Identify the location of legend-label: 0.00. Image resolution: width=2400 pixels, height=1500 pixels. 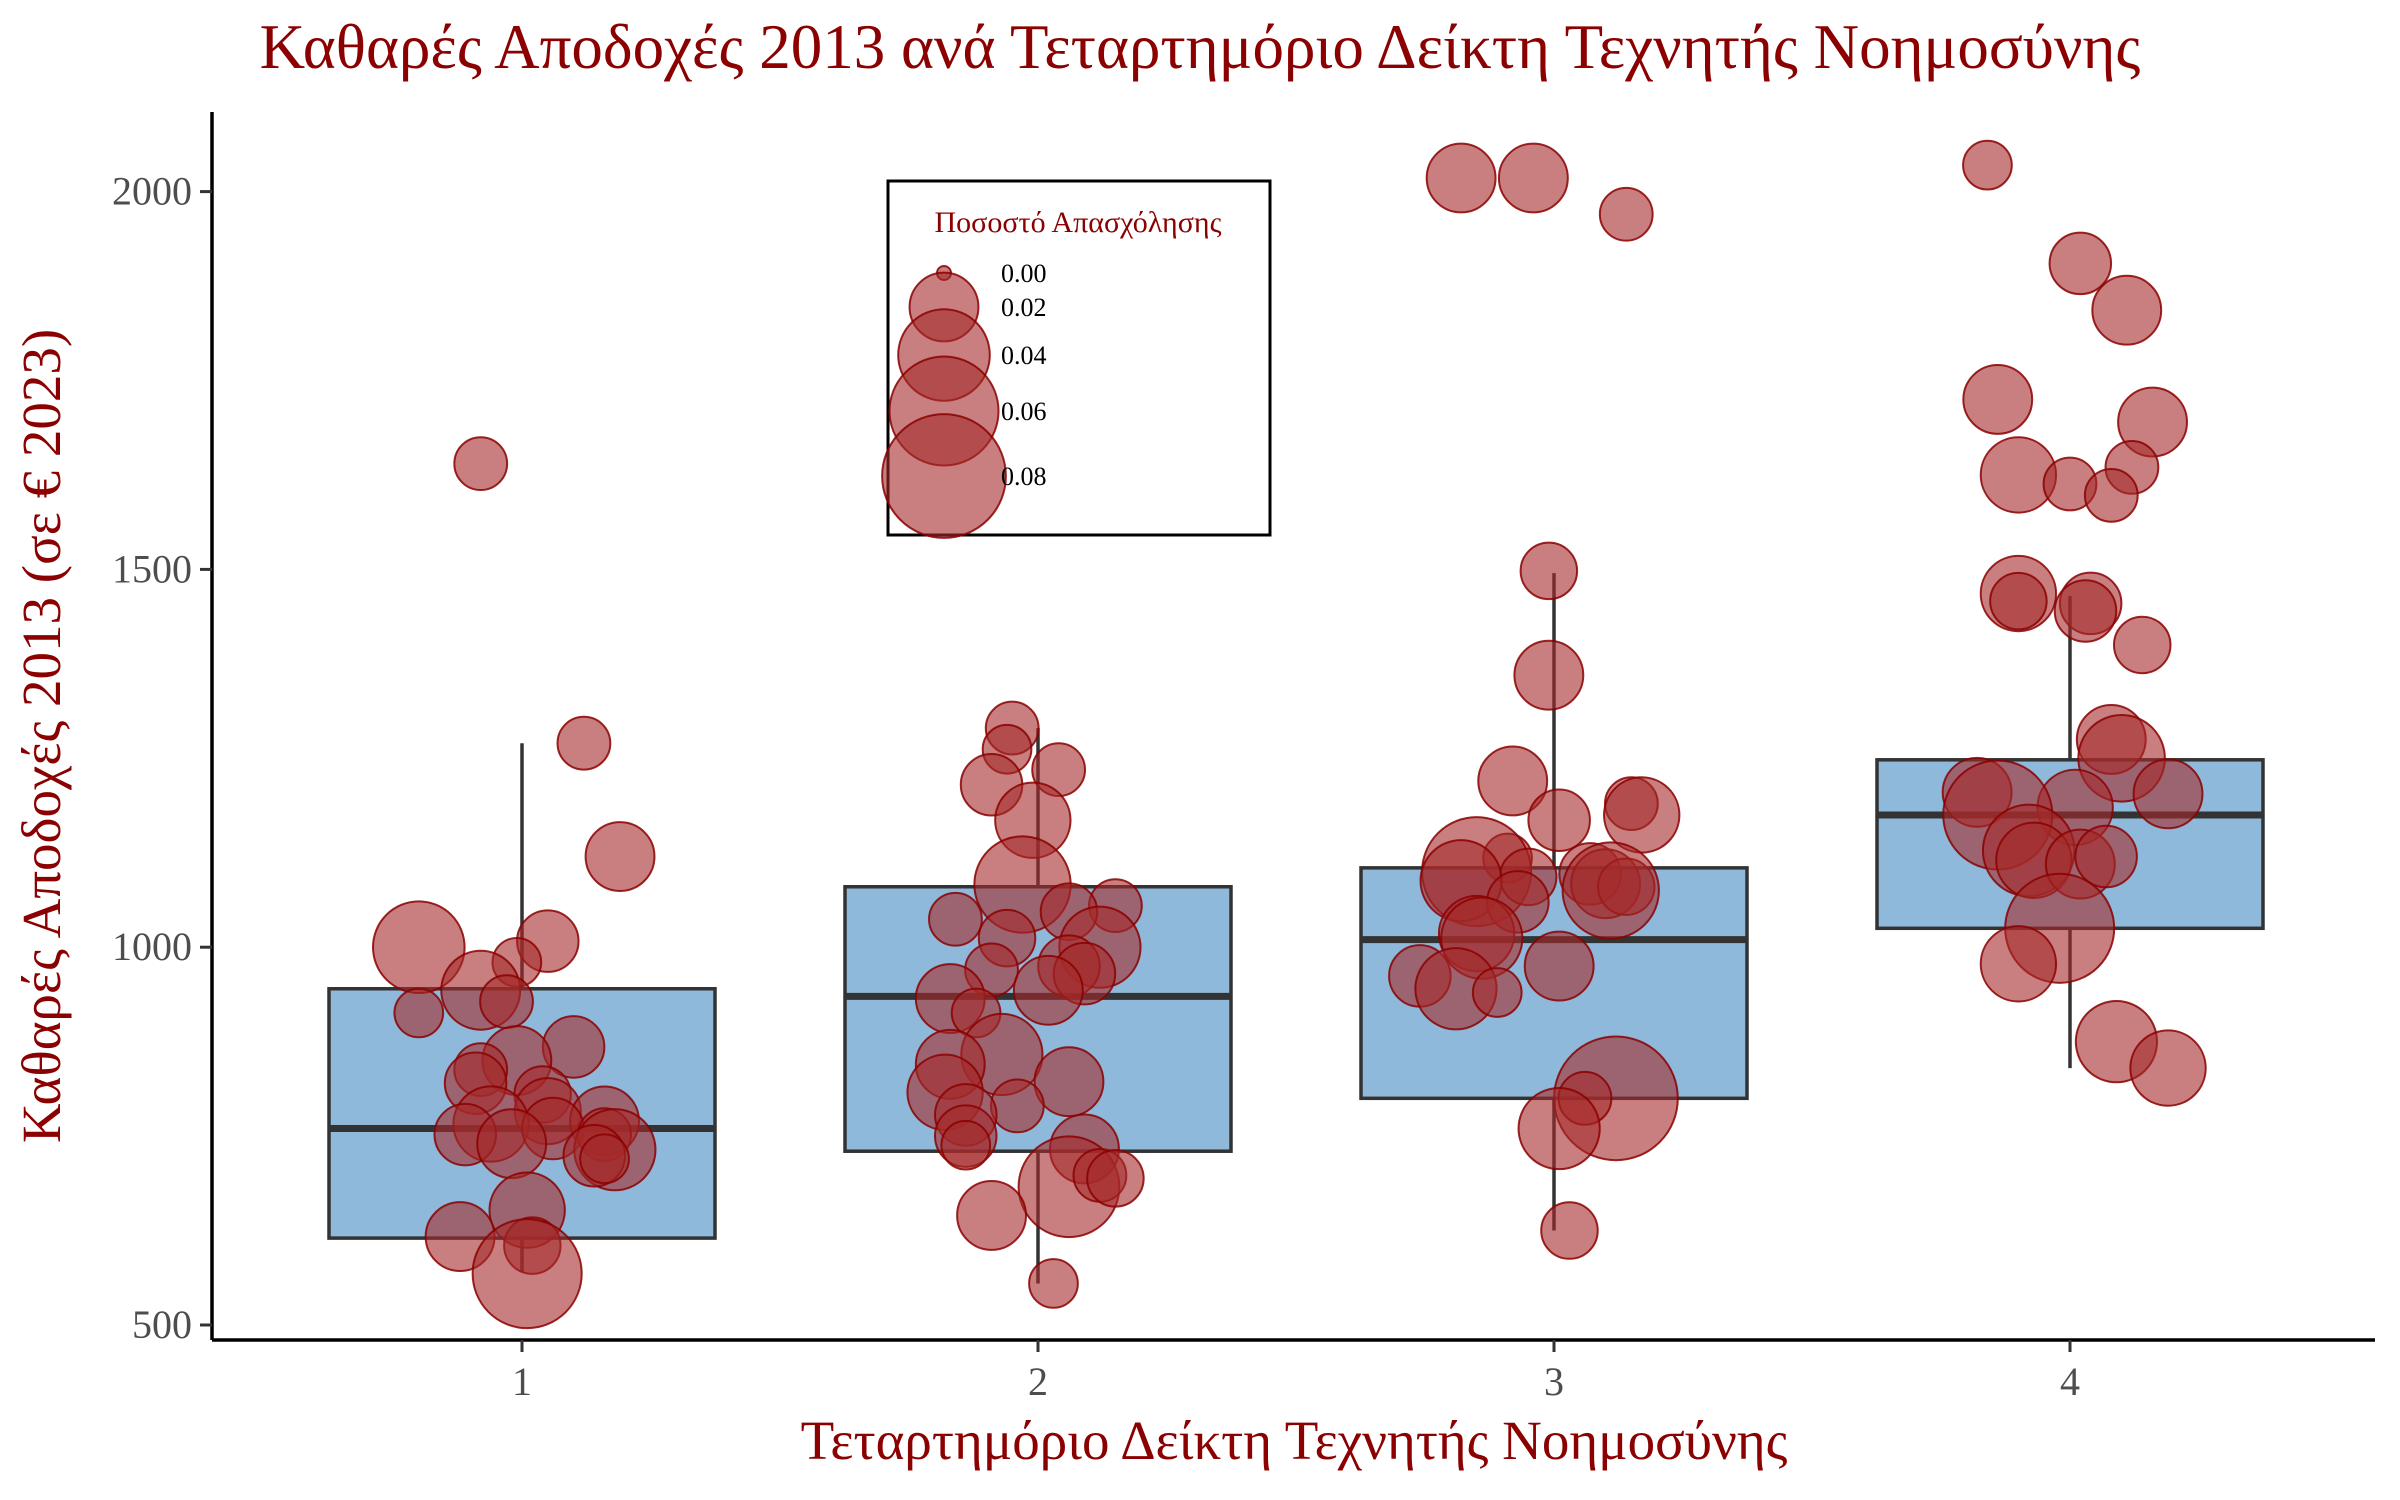
(1024, 273).